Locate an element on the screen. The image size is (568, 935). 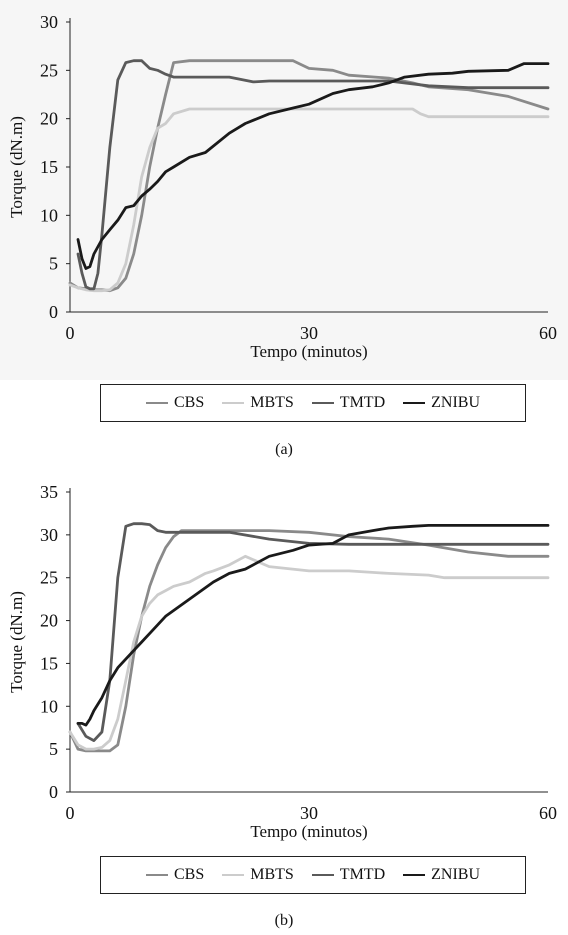
legend-b: CBS MBTS TMTD ZNIBU is located at coordinates (313, 875).